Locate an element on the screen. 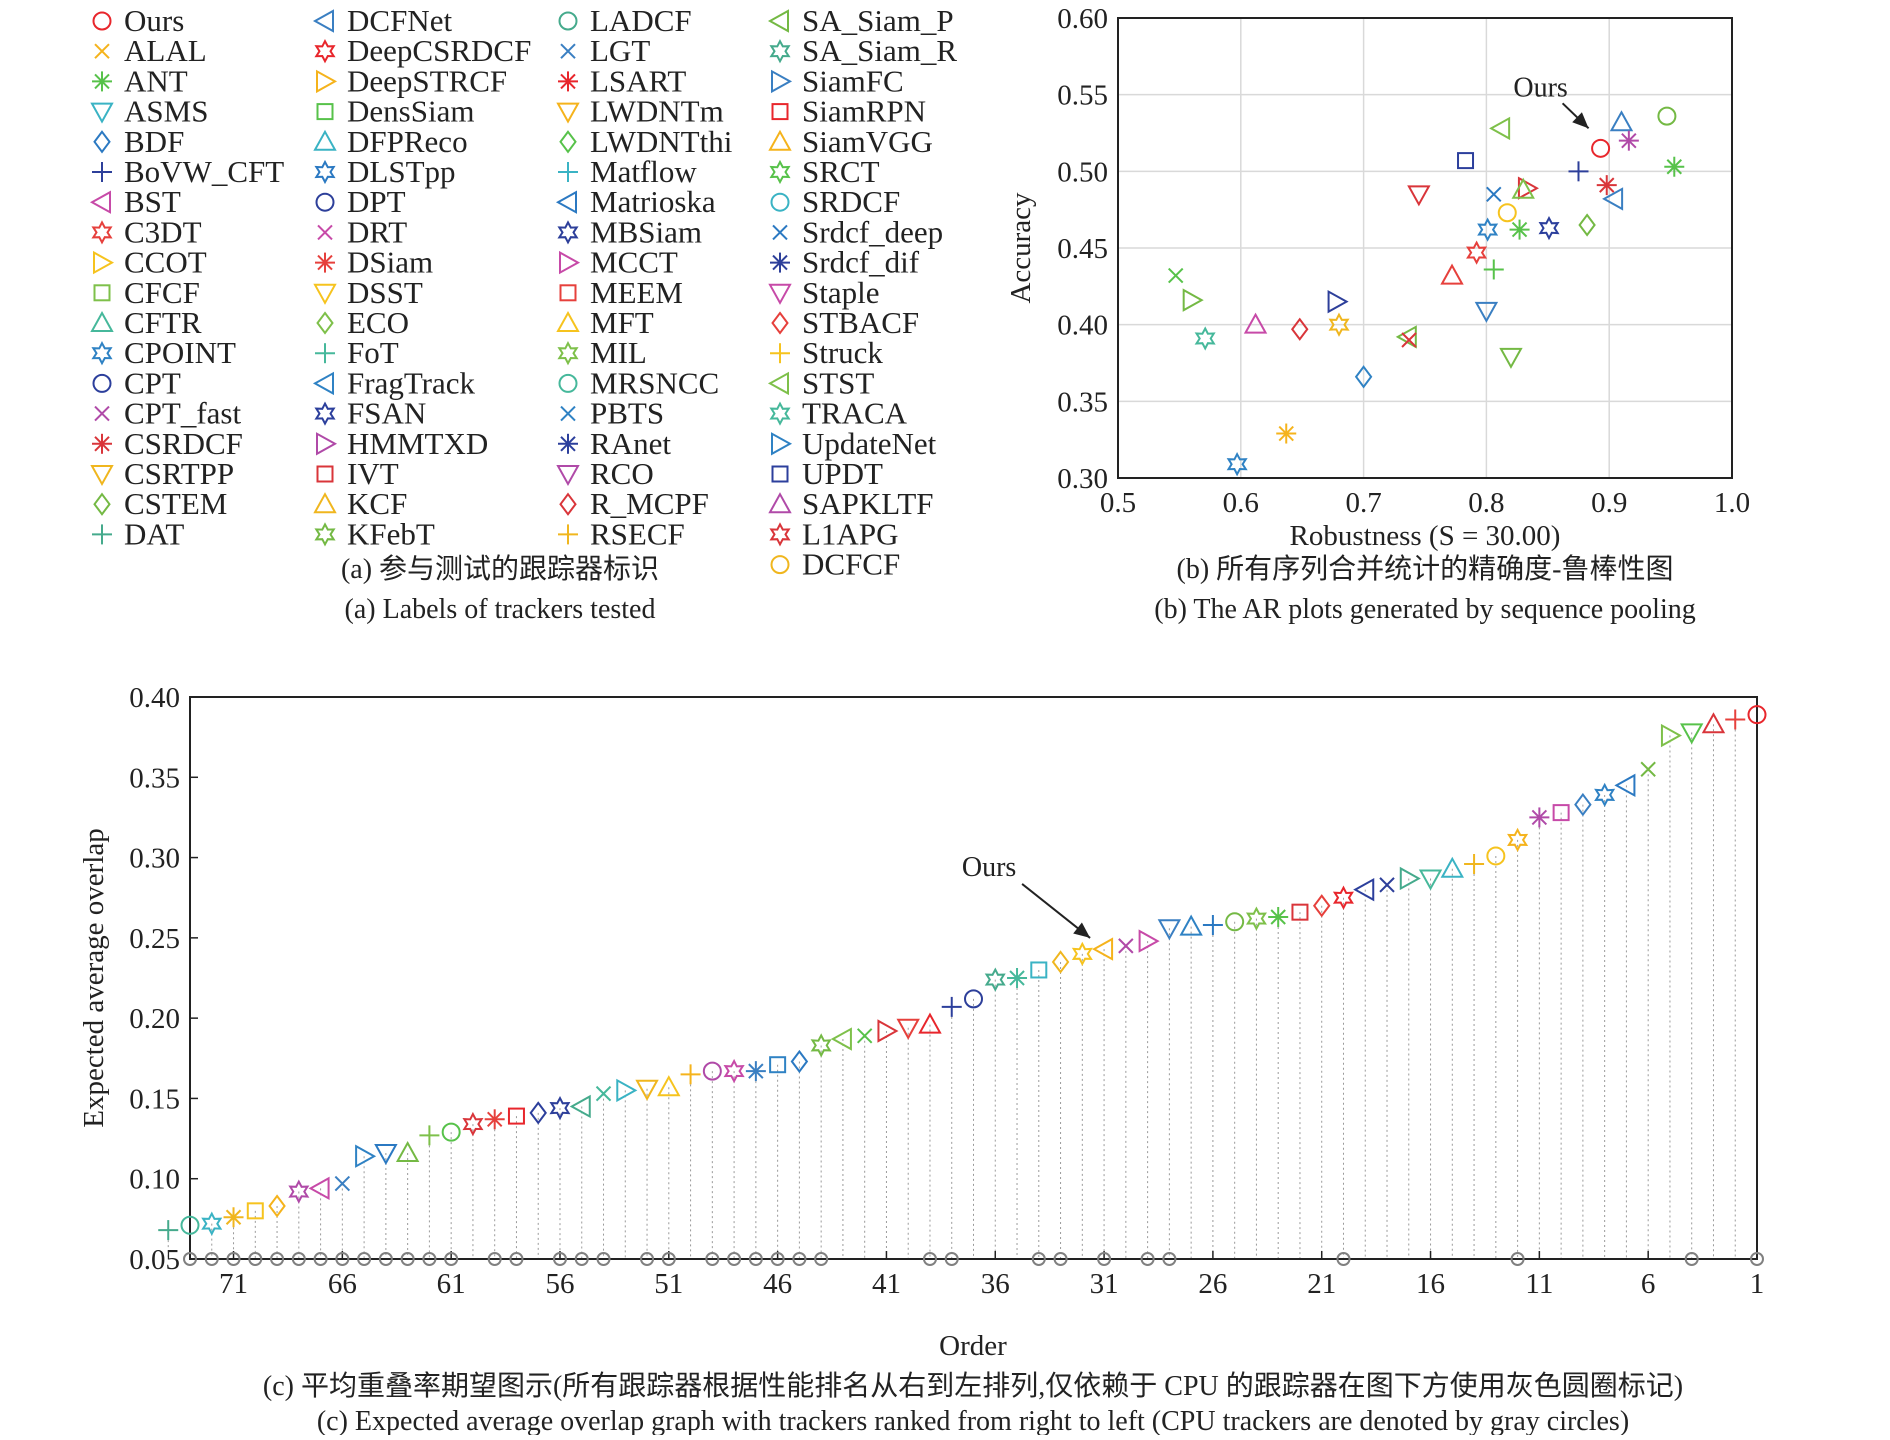 The image size is (1890, 1440). legend-label: HMMTXD is located at coordinates (417, 443).